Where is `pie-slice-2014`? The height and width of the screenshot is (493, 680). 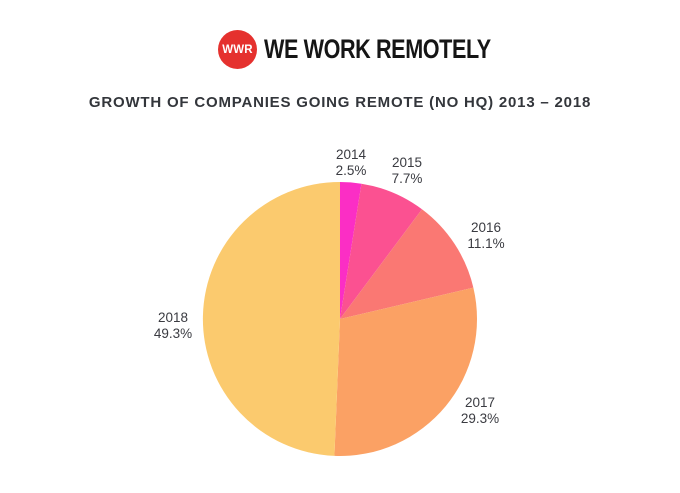 pie-slice-2014 is located at coordinates (351, 250).